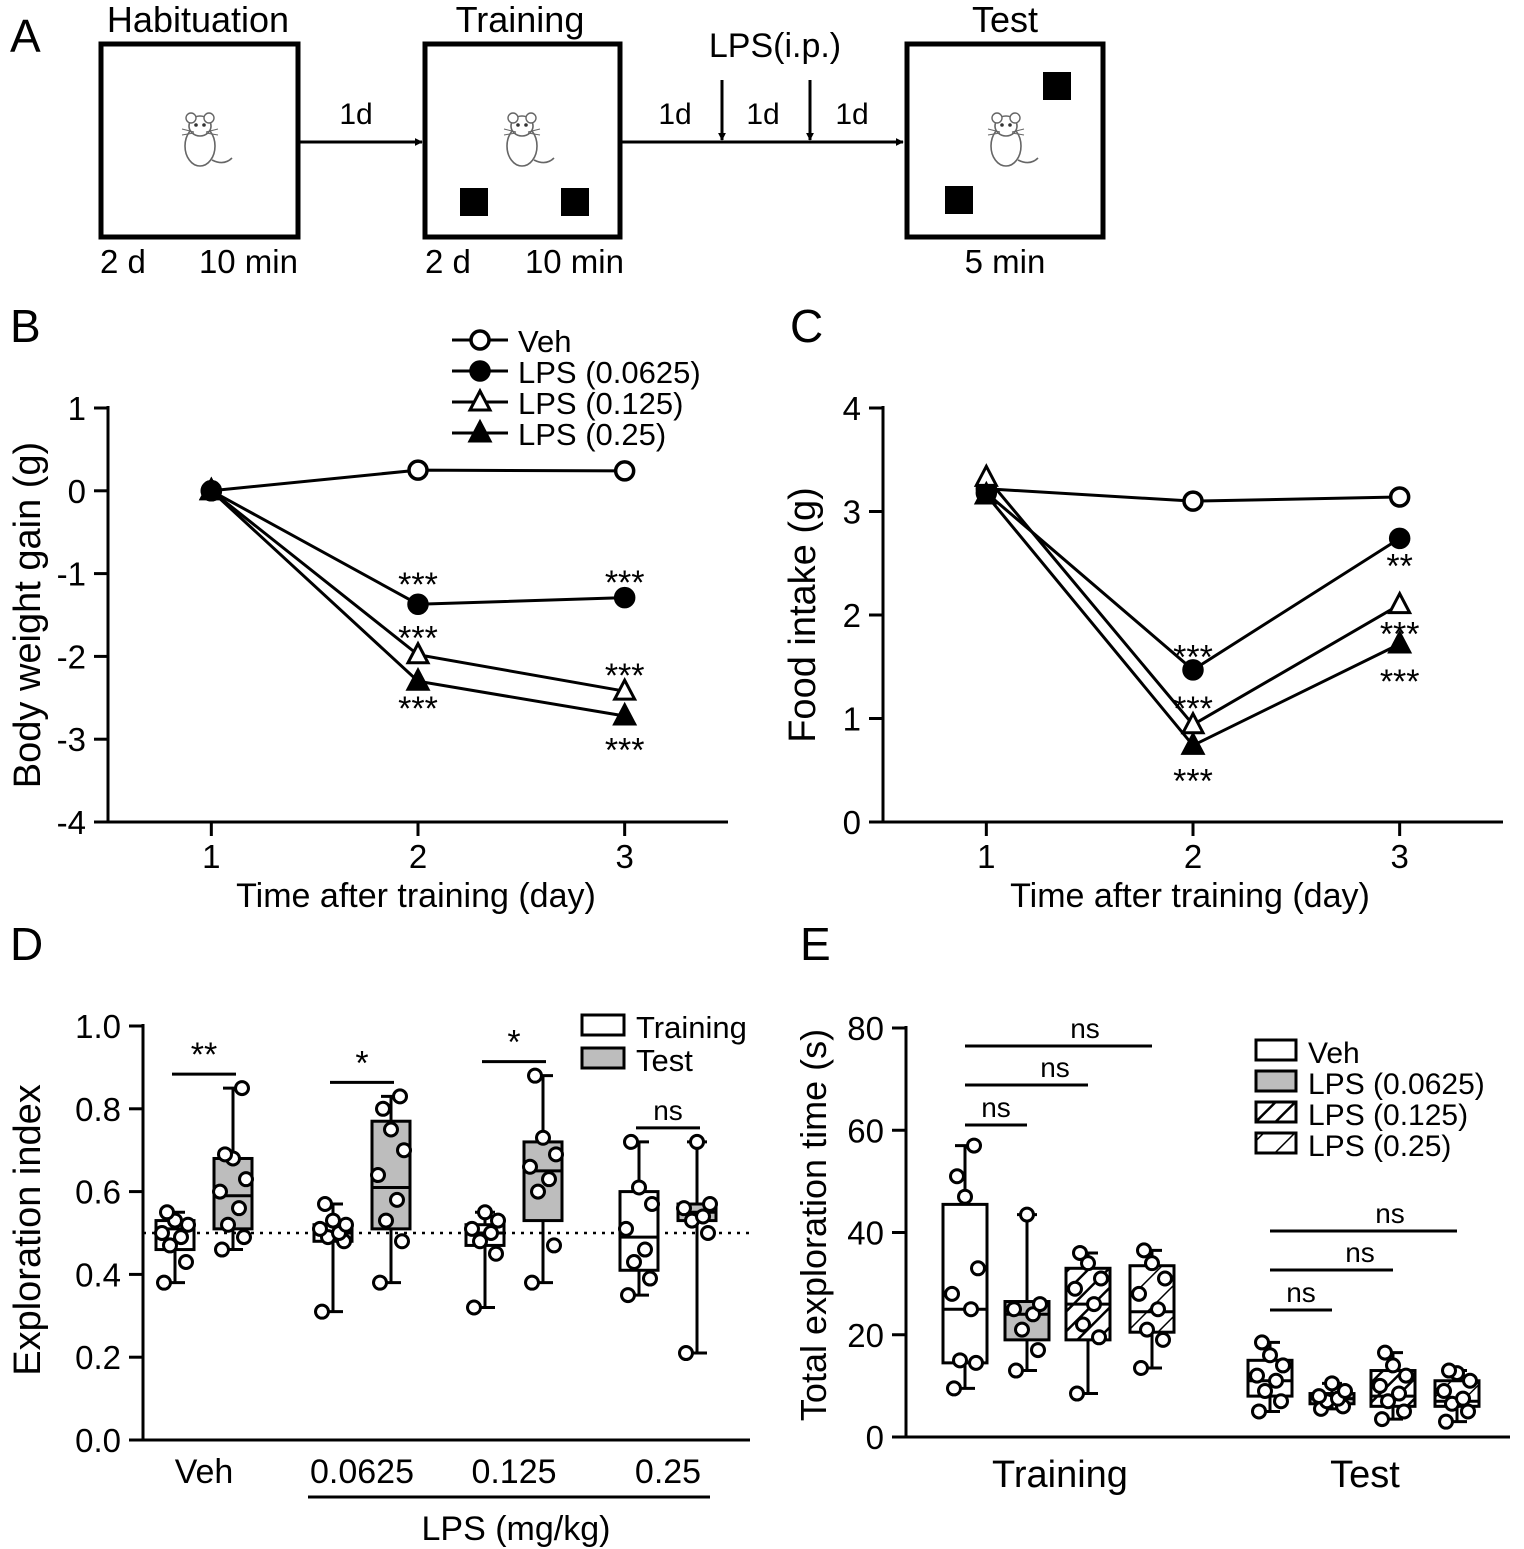  Describe the element at coordinates (1193, 856) in the screenshot. I see `x-tick-label: 2` at that location.